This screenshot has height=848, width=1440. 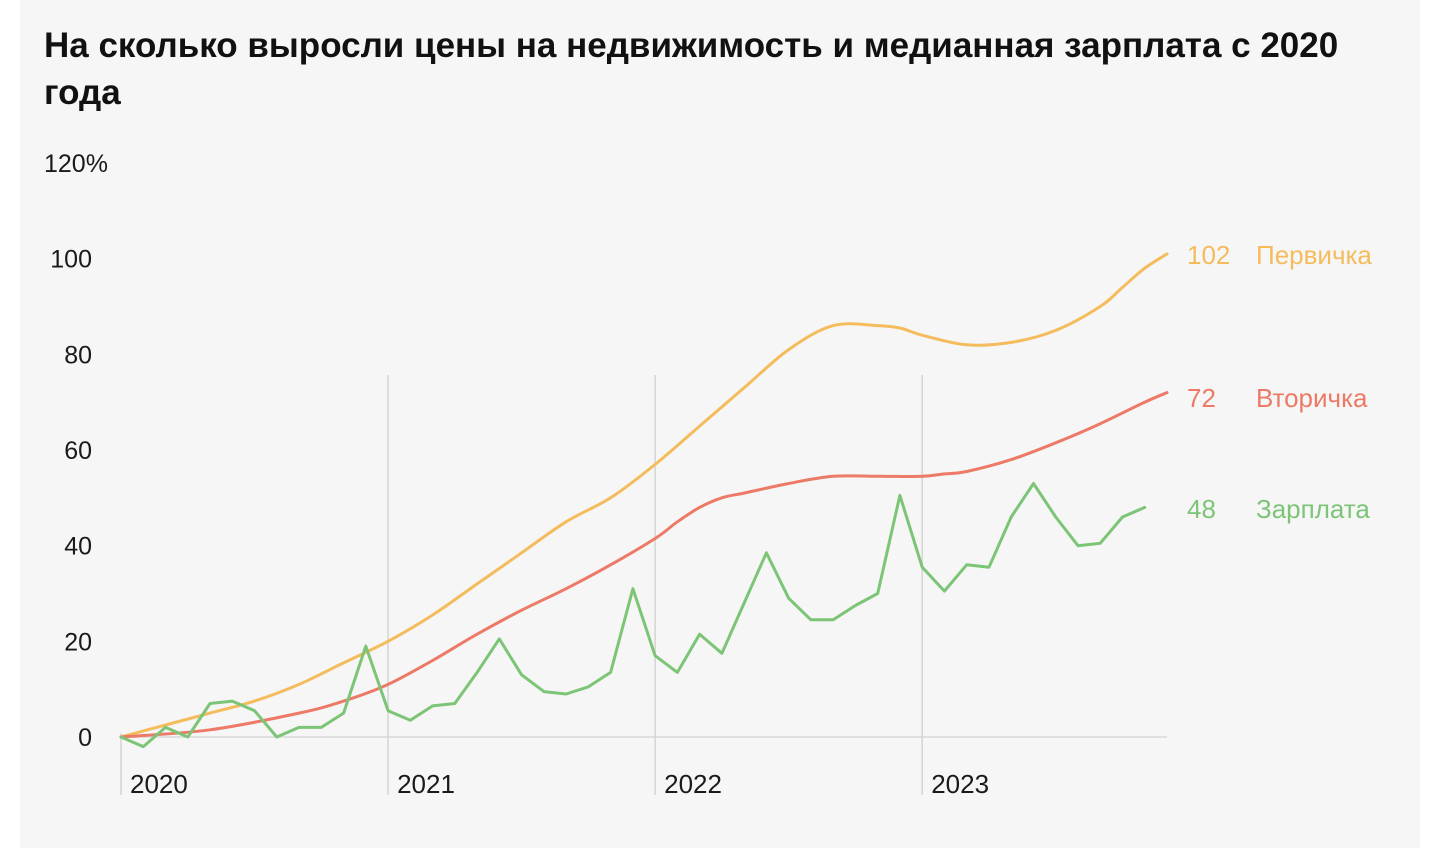 What do you see at coordinates (1314, 255) in the screenshot?
I see `series-name-label: Первичка` at bounding box center [1314, 255].